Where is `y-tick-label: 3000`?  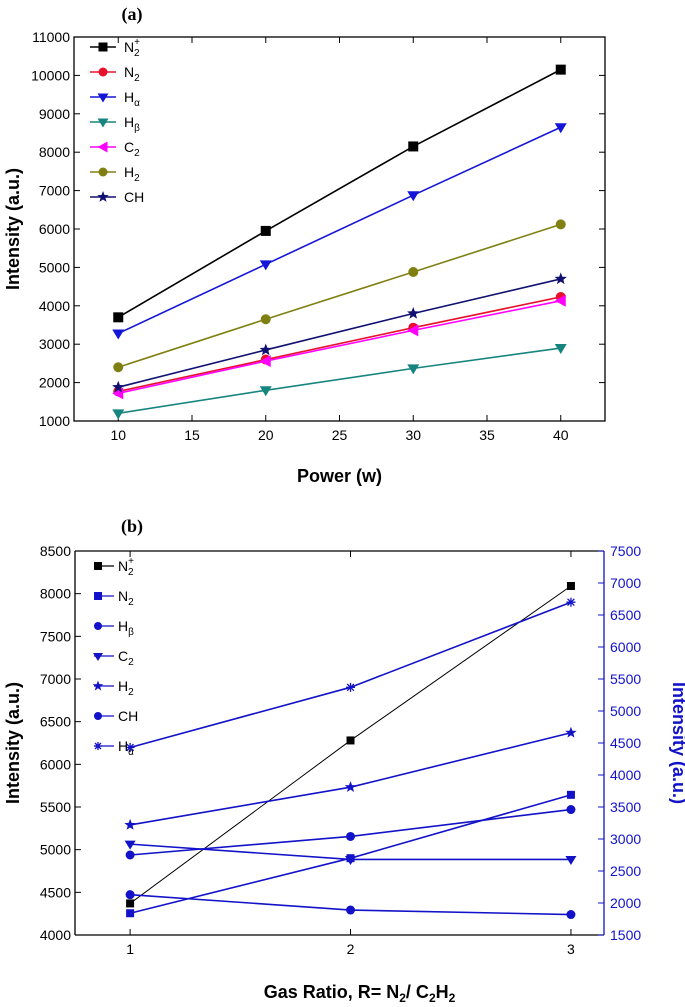
y-tick-label: 3000 is located at coordinates (54, 344).